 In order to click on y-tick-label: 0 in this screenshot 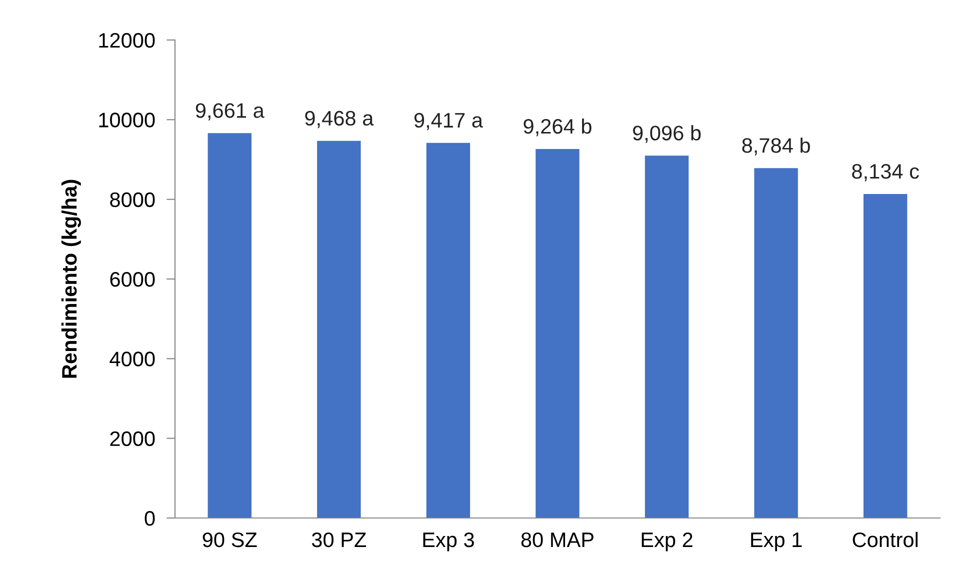, I will do `click(149, 518)`.